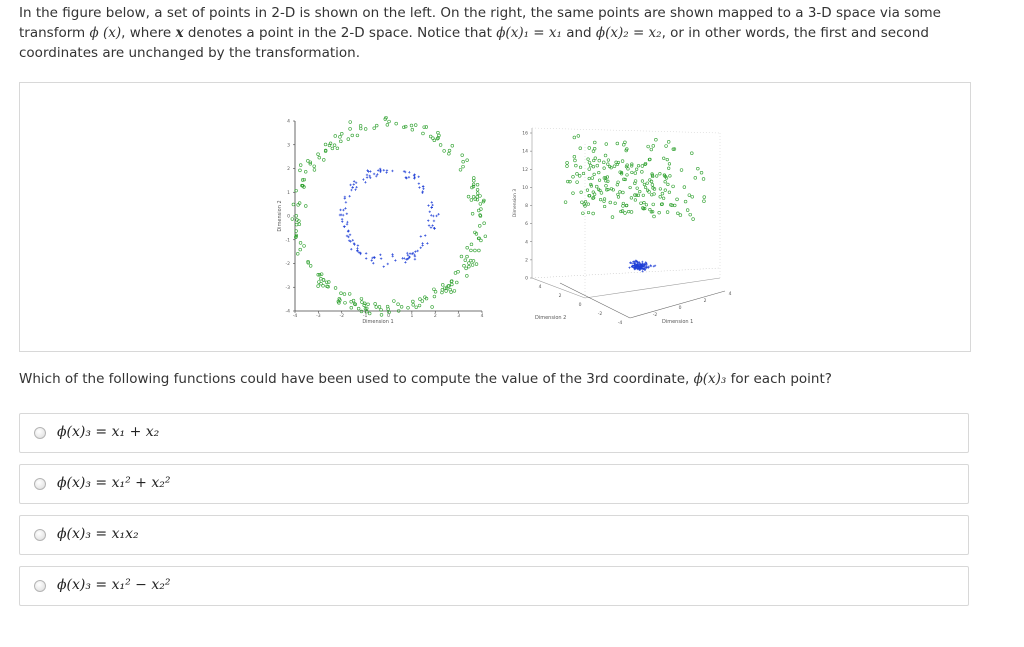  What do you see at coordinates (288, 145) in the screenshot?
I see `left-y-tick-label: 3` at bounding box center [288, 145].